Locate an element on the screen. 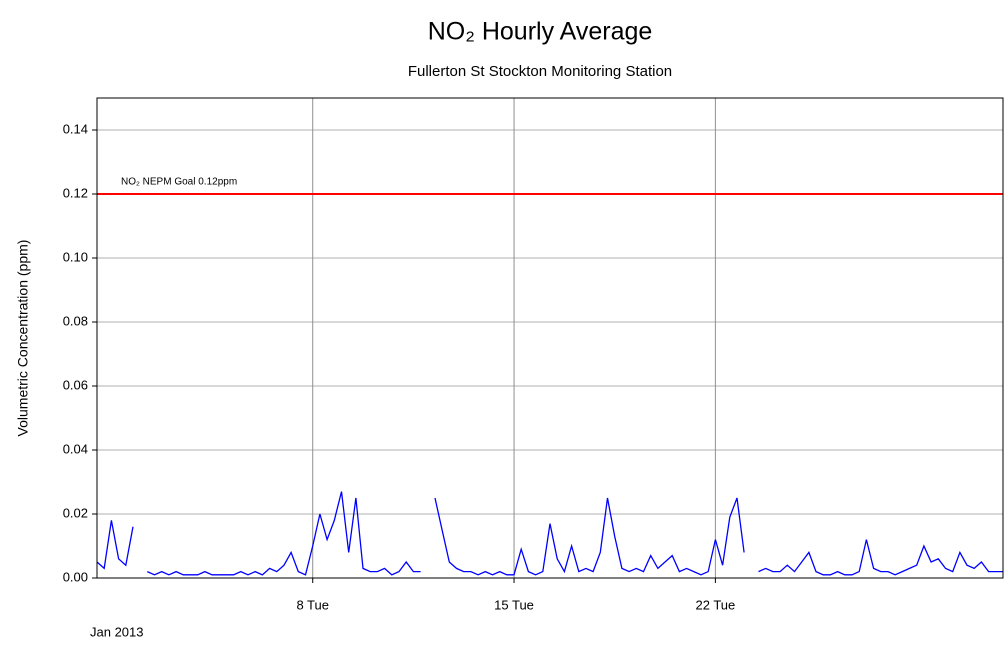  y-tick-label: 0.10 is located at coordinates (75, 256).